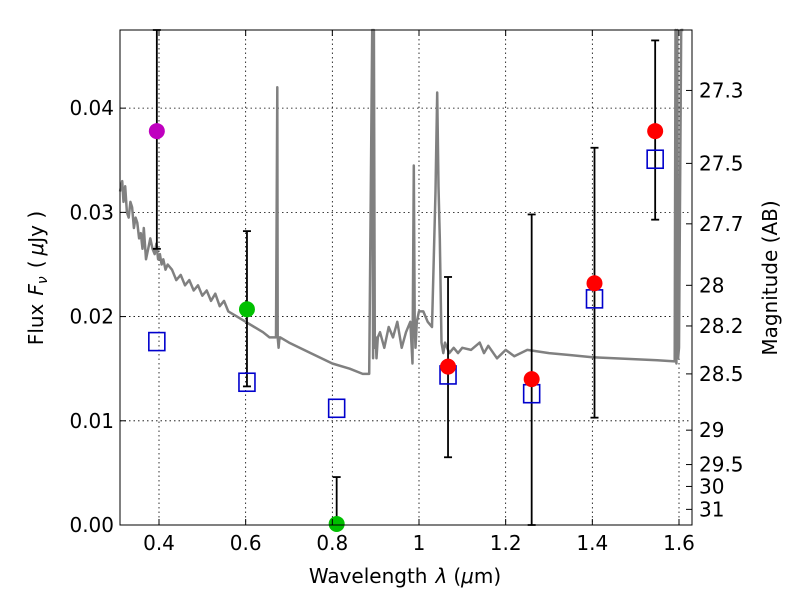  What do you see at coordinates (467, 576) in the screenshot?
I see `x-axis-label-unit-mu: μ` at bounding box center [467, 576].